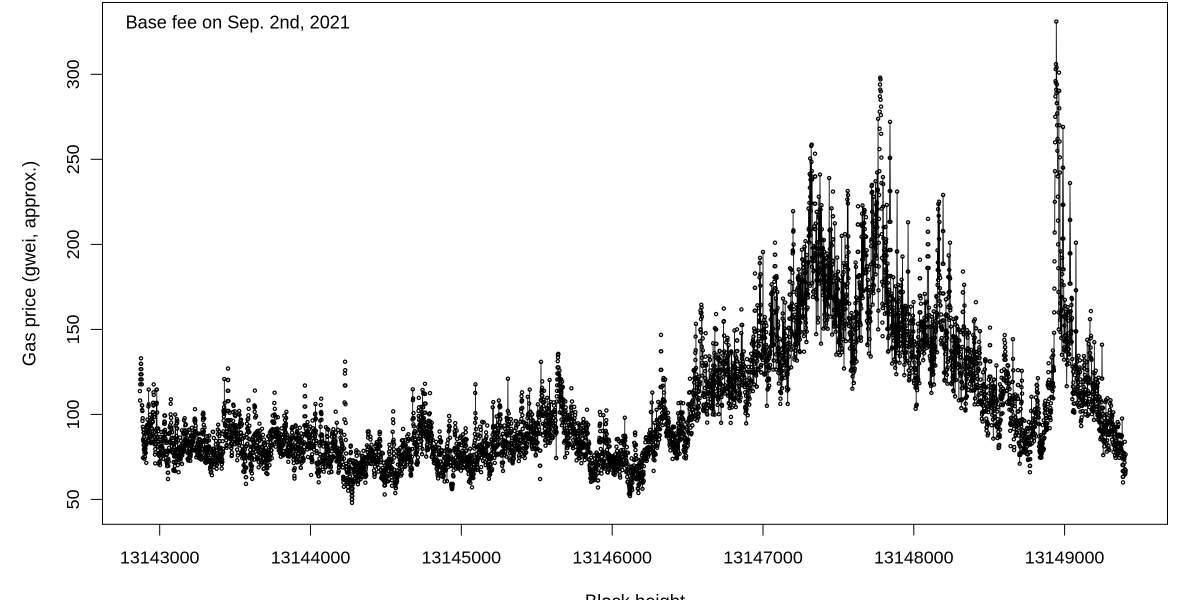  I want to click on svg-text: Base fee on Sep. 2nd, 2021, so click(238, 22).